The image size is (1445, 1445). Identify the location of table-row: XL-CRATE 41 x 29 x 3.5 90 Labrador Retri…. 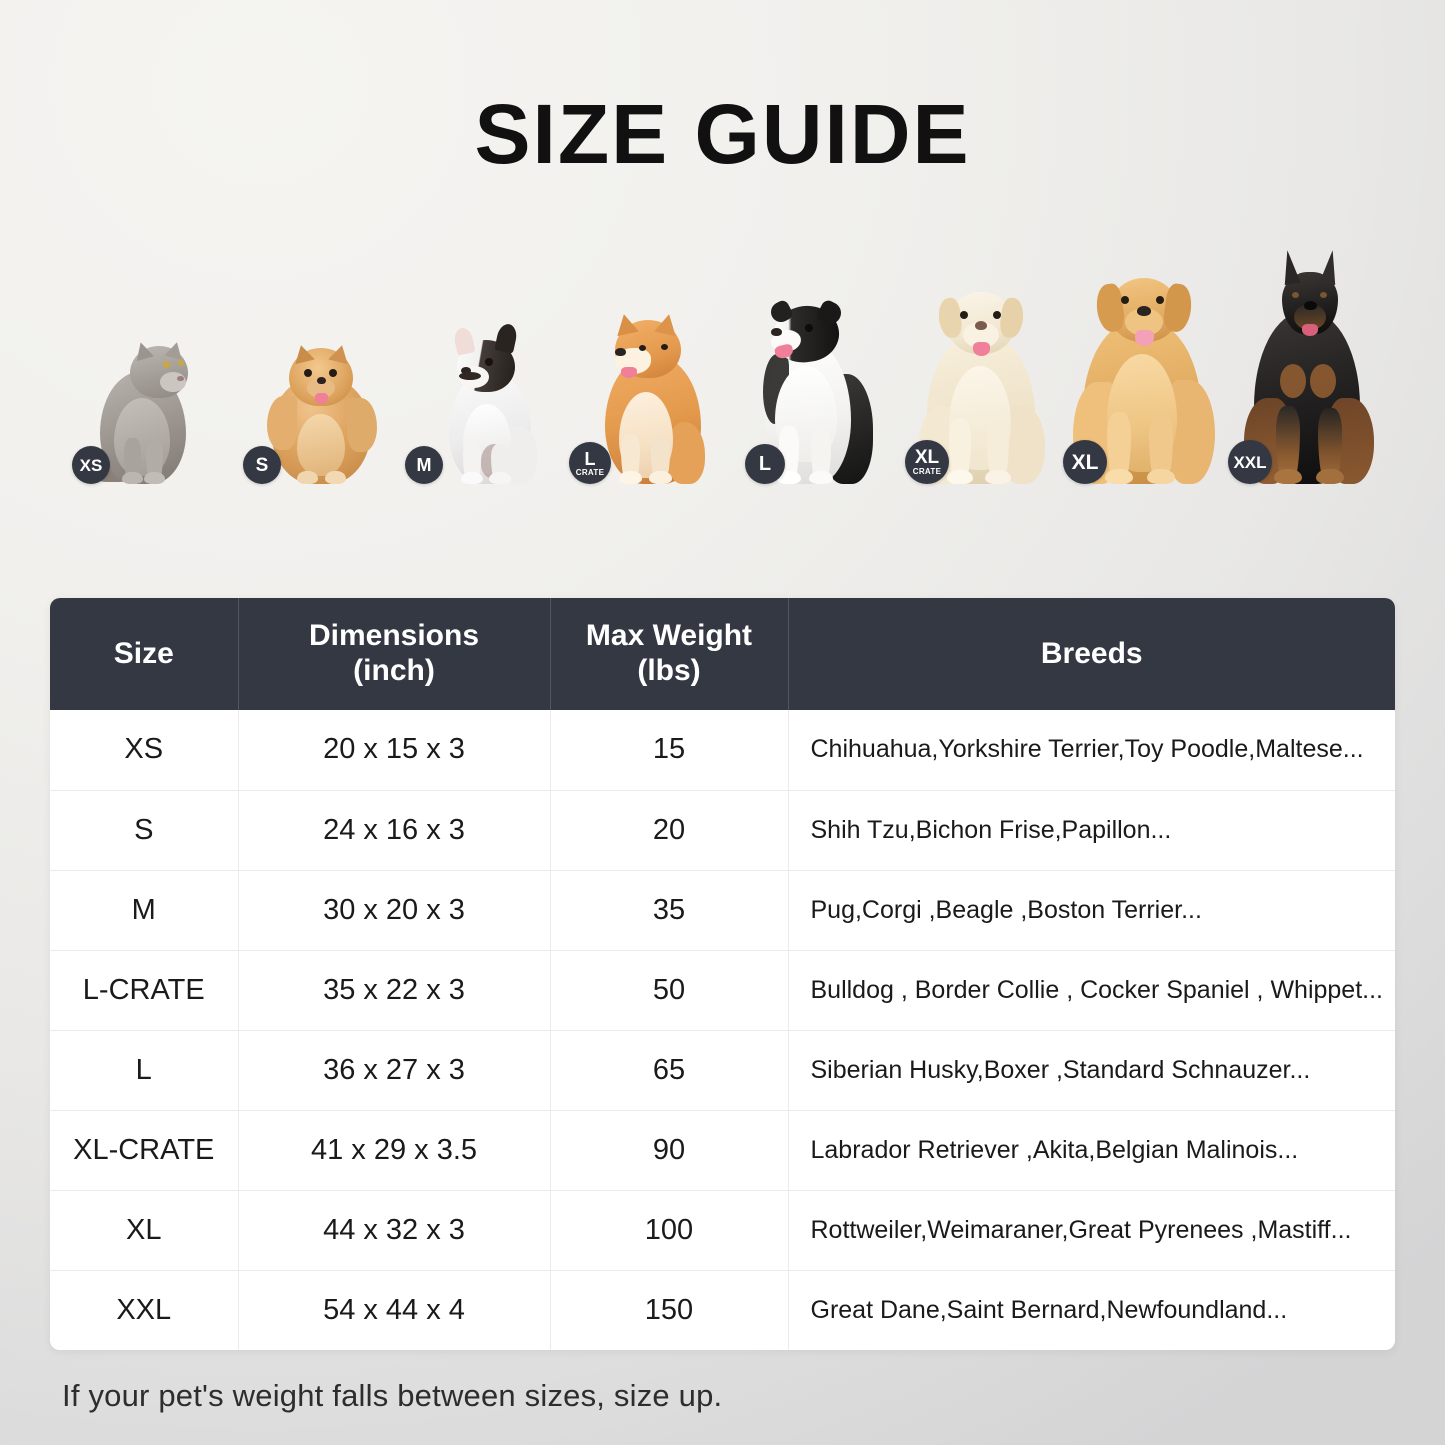
(722, 1150).